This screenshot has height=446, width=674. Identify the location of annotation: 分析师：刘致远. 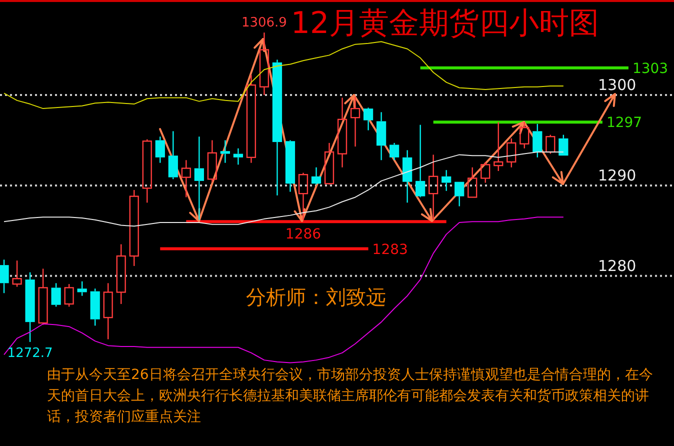
(316, 297).